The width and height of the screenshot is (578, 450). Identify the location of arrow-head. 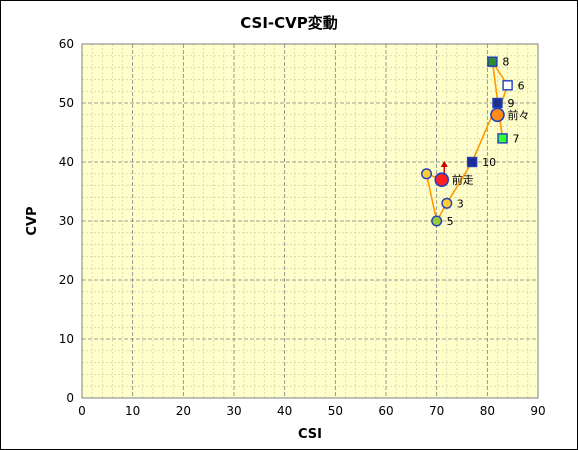
(444, 163).